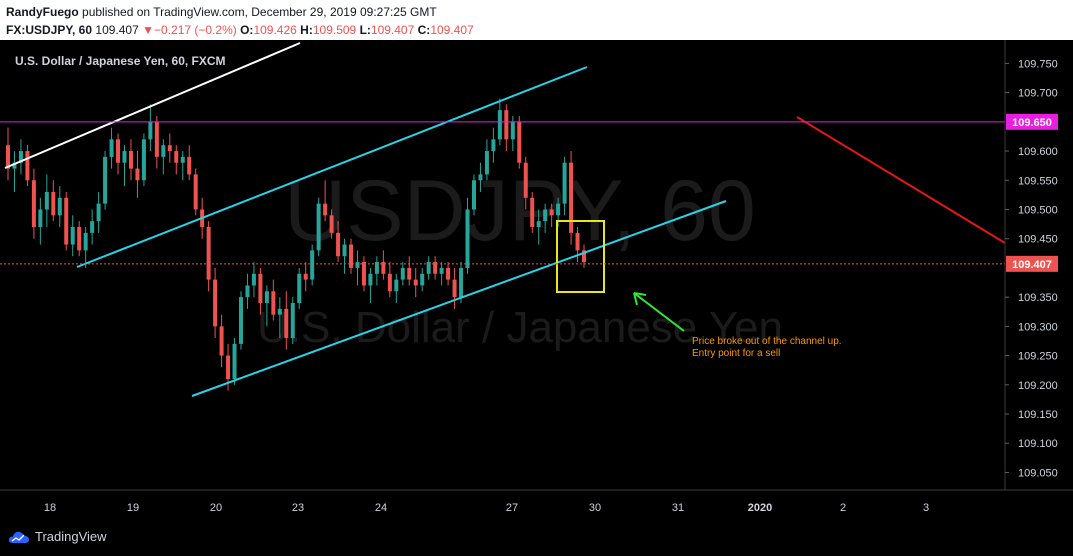 The width and height of the screenshot is (1073, 556). I want to click on close-value: 109.407, so click(452, 30).